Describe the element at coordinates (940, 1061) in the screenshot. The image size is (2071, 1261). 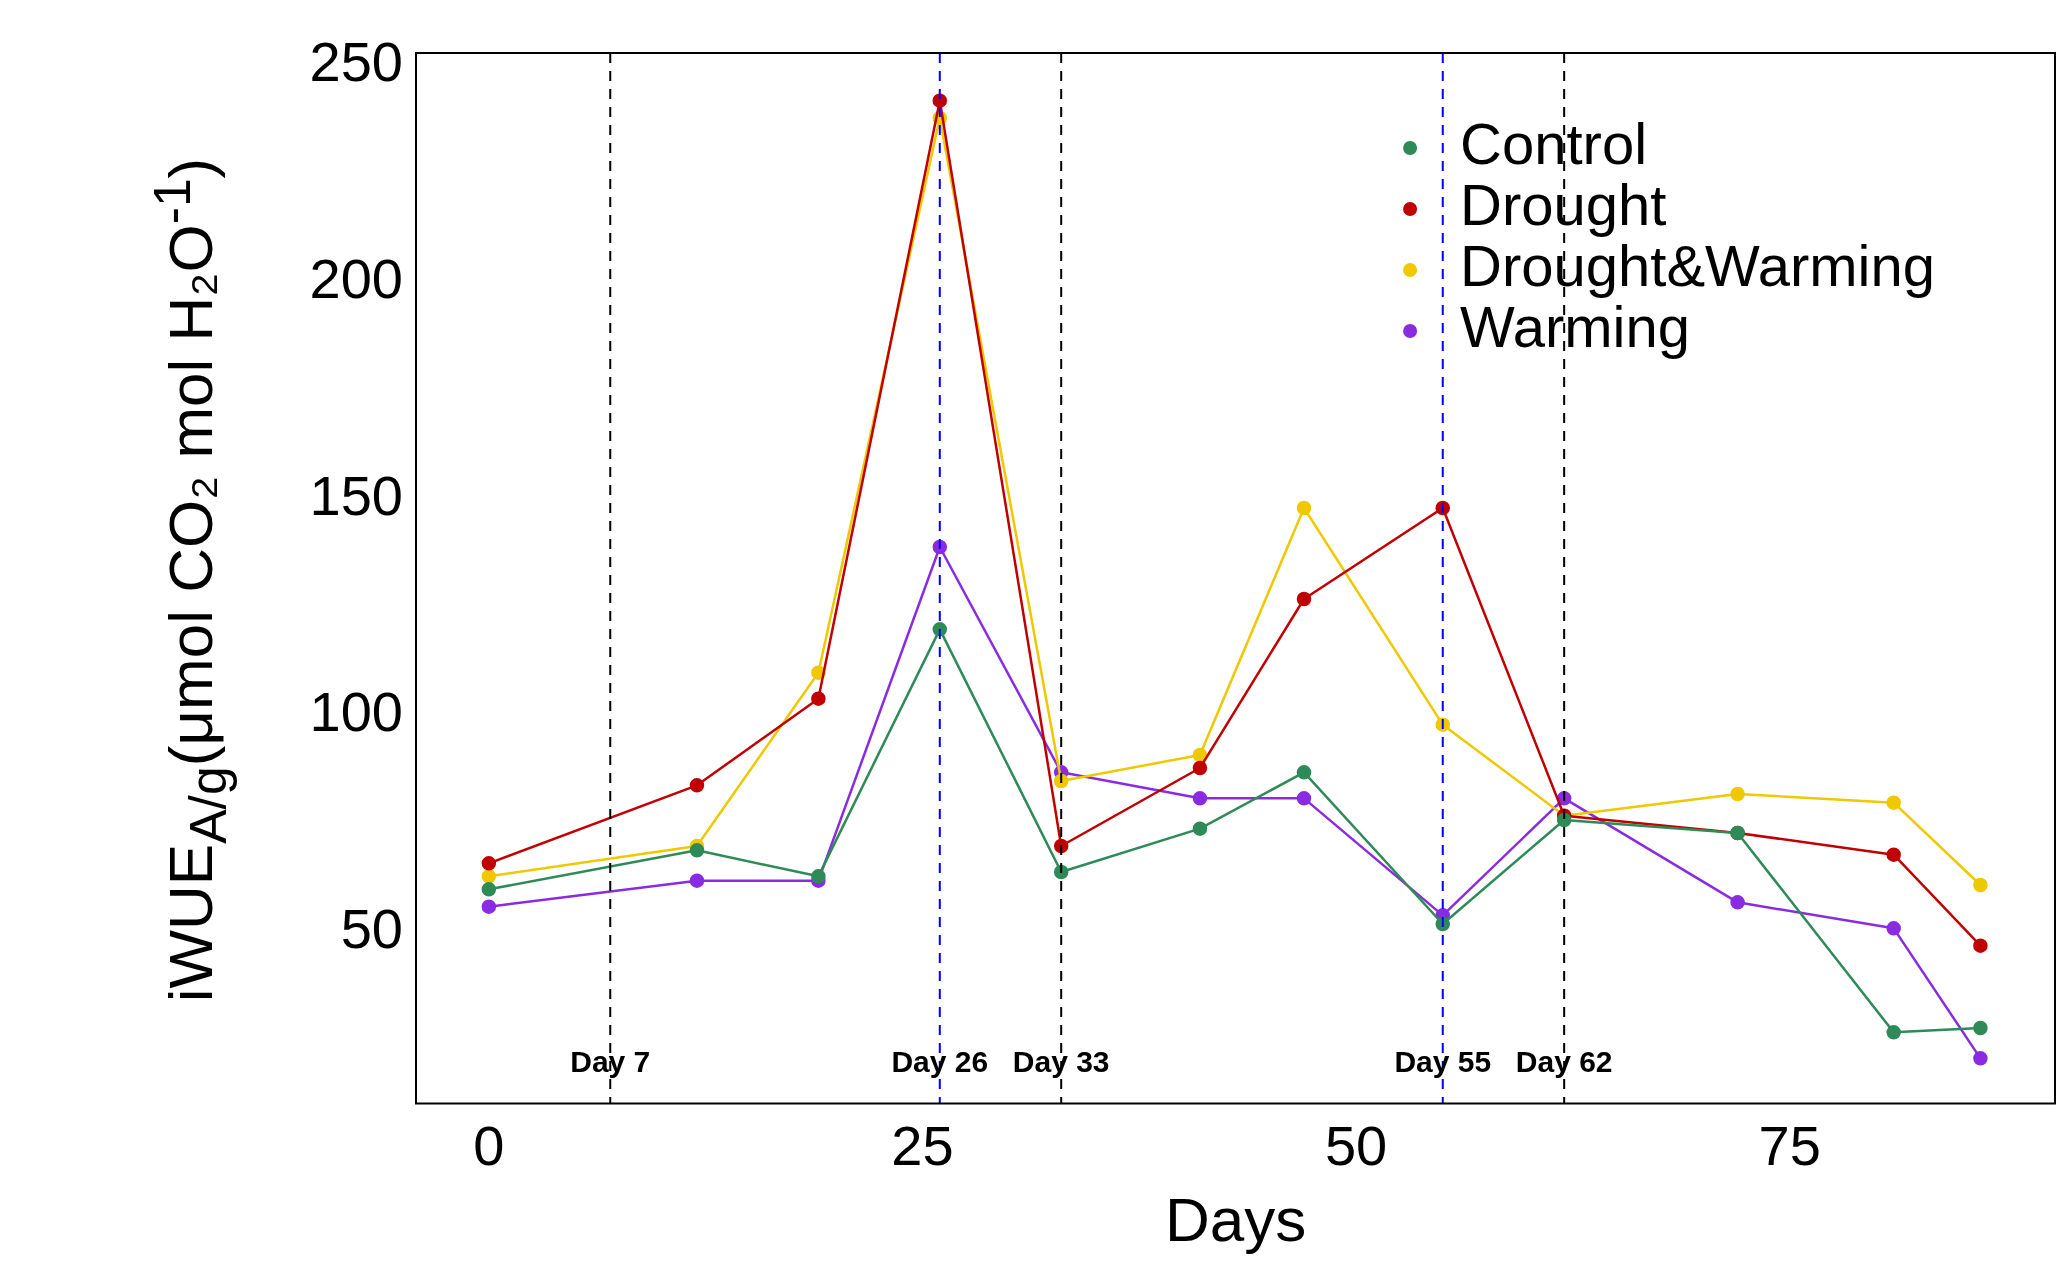
I see `ref-line-label: Day 26` at that location.